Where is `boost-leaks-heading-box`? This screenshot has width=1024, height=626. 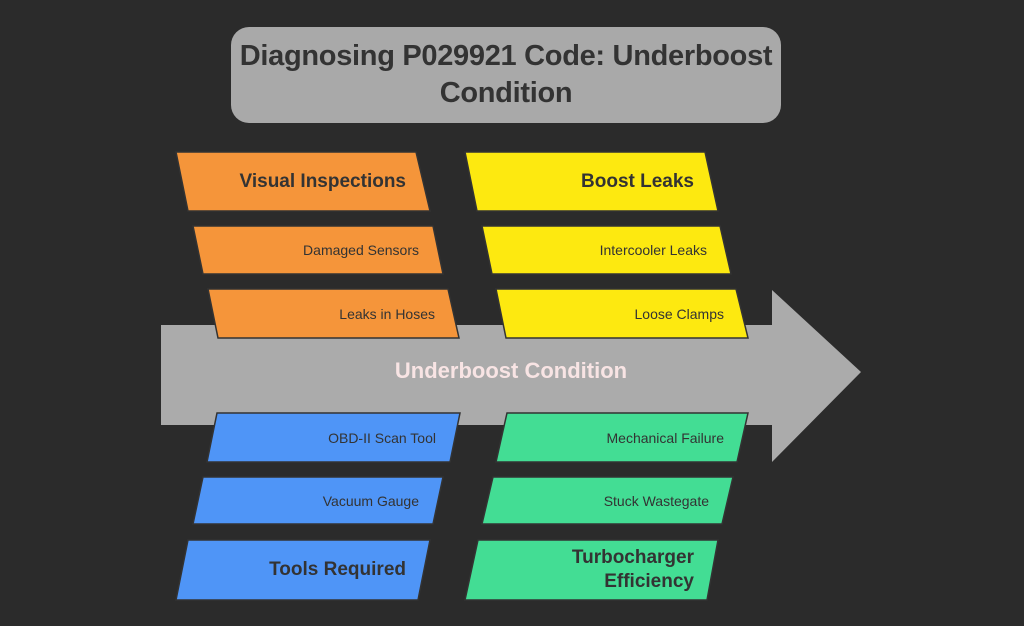 boost-leaks-heading-box is located at coordinates (591, 181).